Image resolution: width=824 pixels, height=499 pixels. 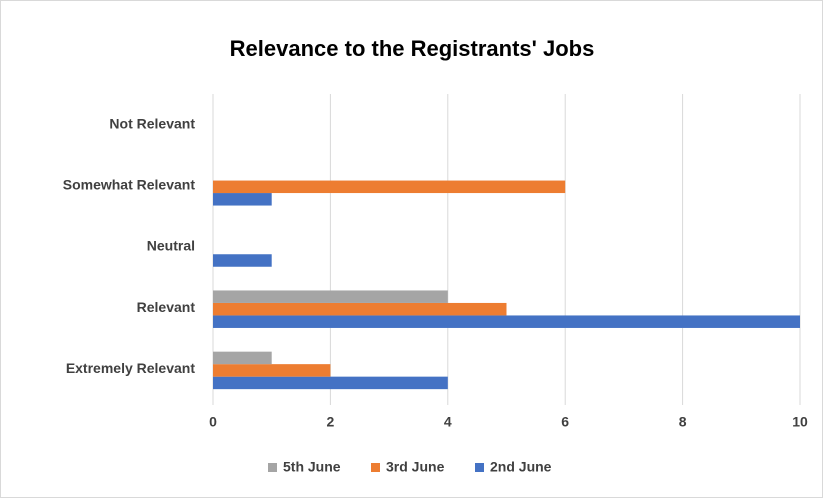 I want to click on y-tick-label: Somewhat Relevant, so click(x=129, y=185).